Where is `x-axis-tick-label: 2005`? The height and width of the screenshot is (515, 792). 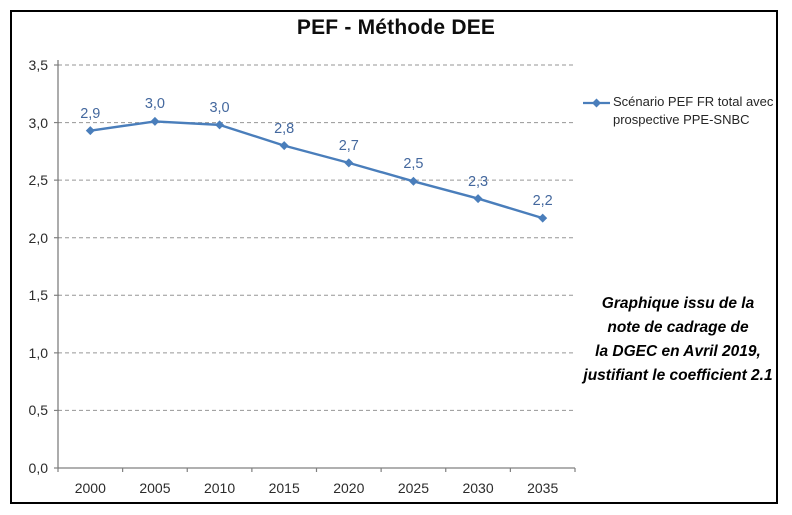
x-axis-tick-label: 2005 is located at coordinates (155, 488).